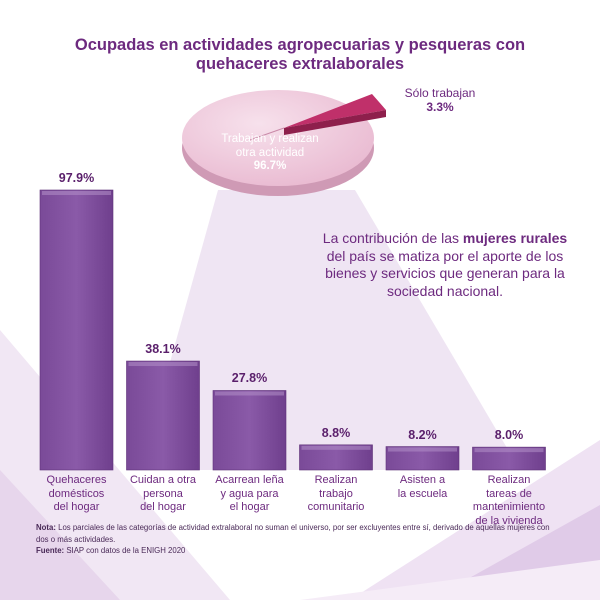 This screenshot has height=600, width=600. I want to click on pie-label-small: Sólo trabajan 3.3%, so click(440, 100).